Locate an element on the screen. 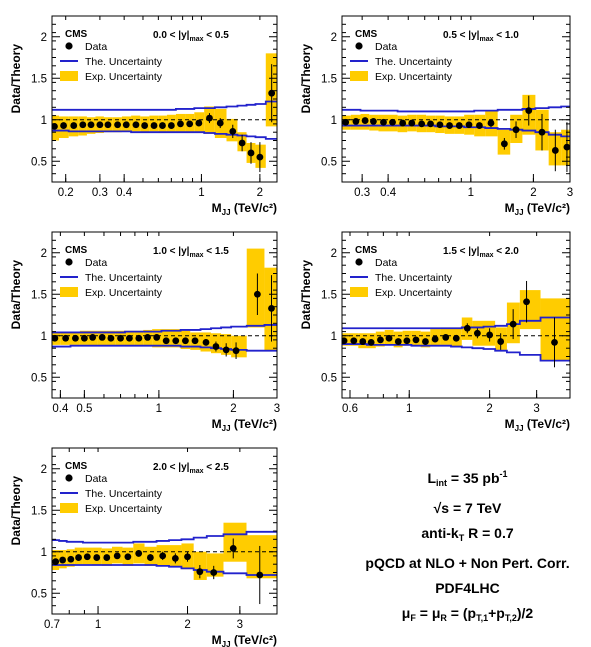 Image resolution: width=591 pixels, height=647 pixels. pdf-line: PDF4LHC is located at coordinates (467, 588).